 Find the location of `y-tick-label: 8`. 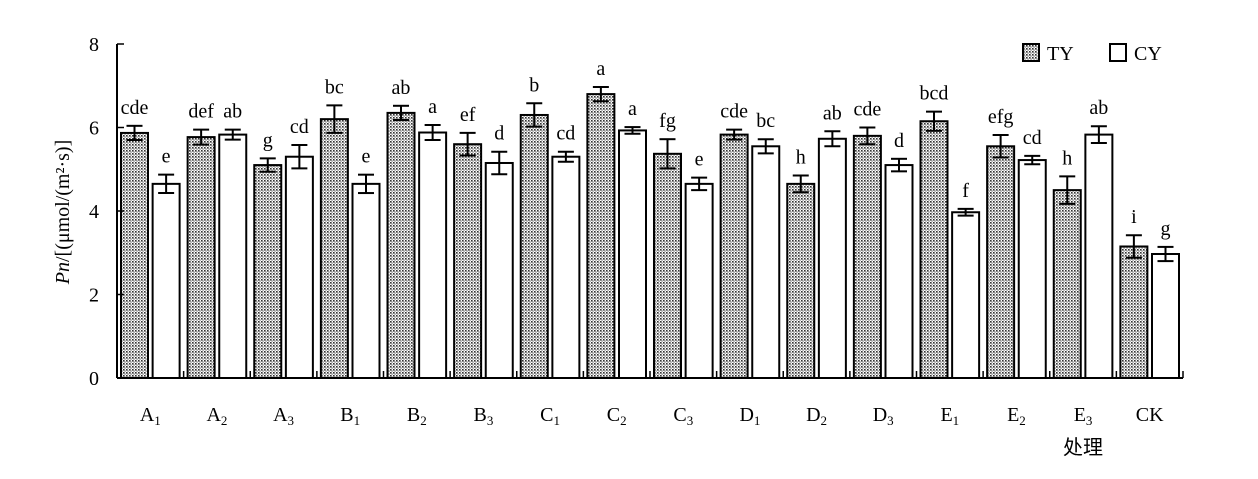

y-tick-label: 8 is located at coordinates (94, 45).